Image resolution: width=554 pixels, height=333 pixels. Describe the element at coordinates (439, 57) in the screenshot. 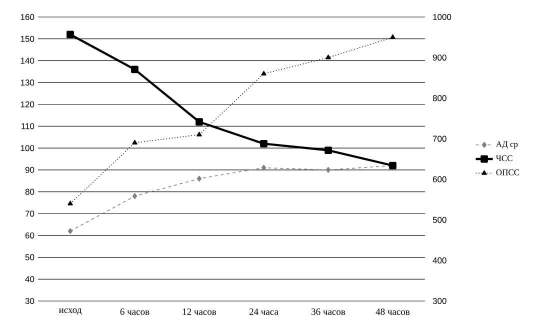

I see `y2-tick-label: 900` at that location.